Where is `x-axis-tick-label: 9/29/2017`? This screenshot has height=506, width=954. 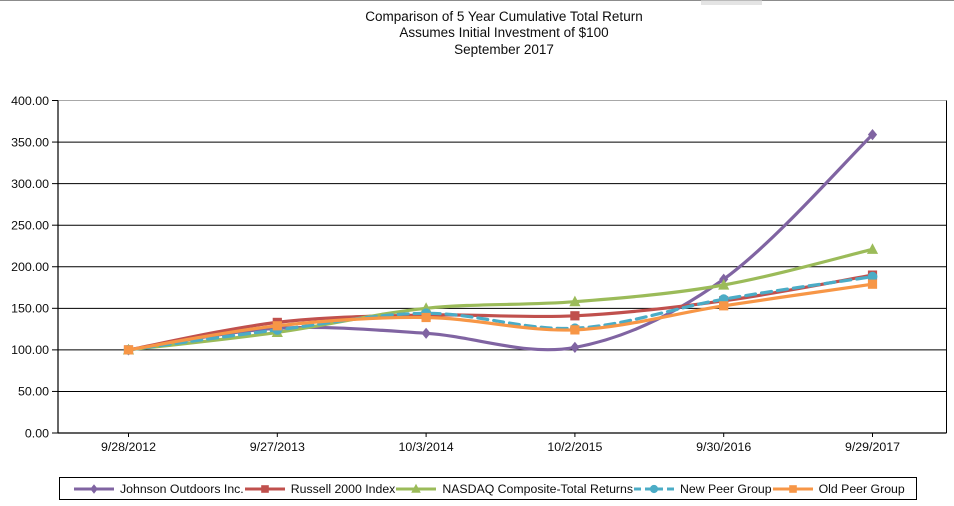 x-axis-tick-label: 9/29/2017 is located at coordinates (872, 447).